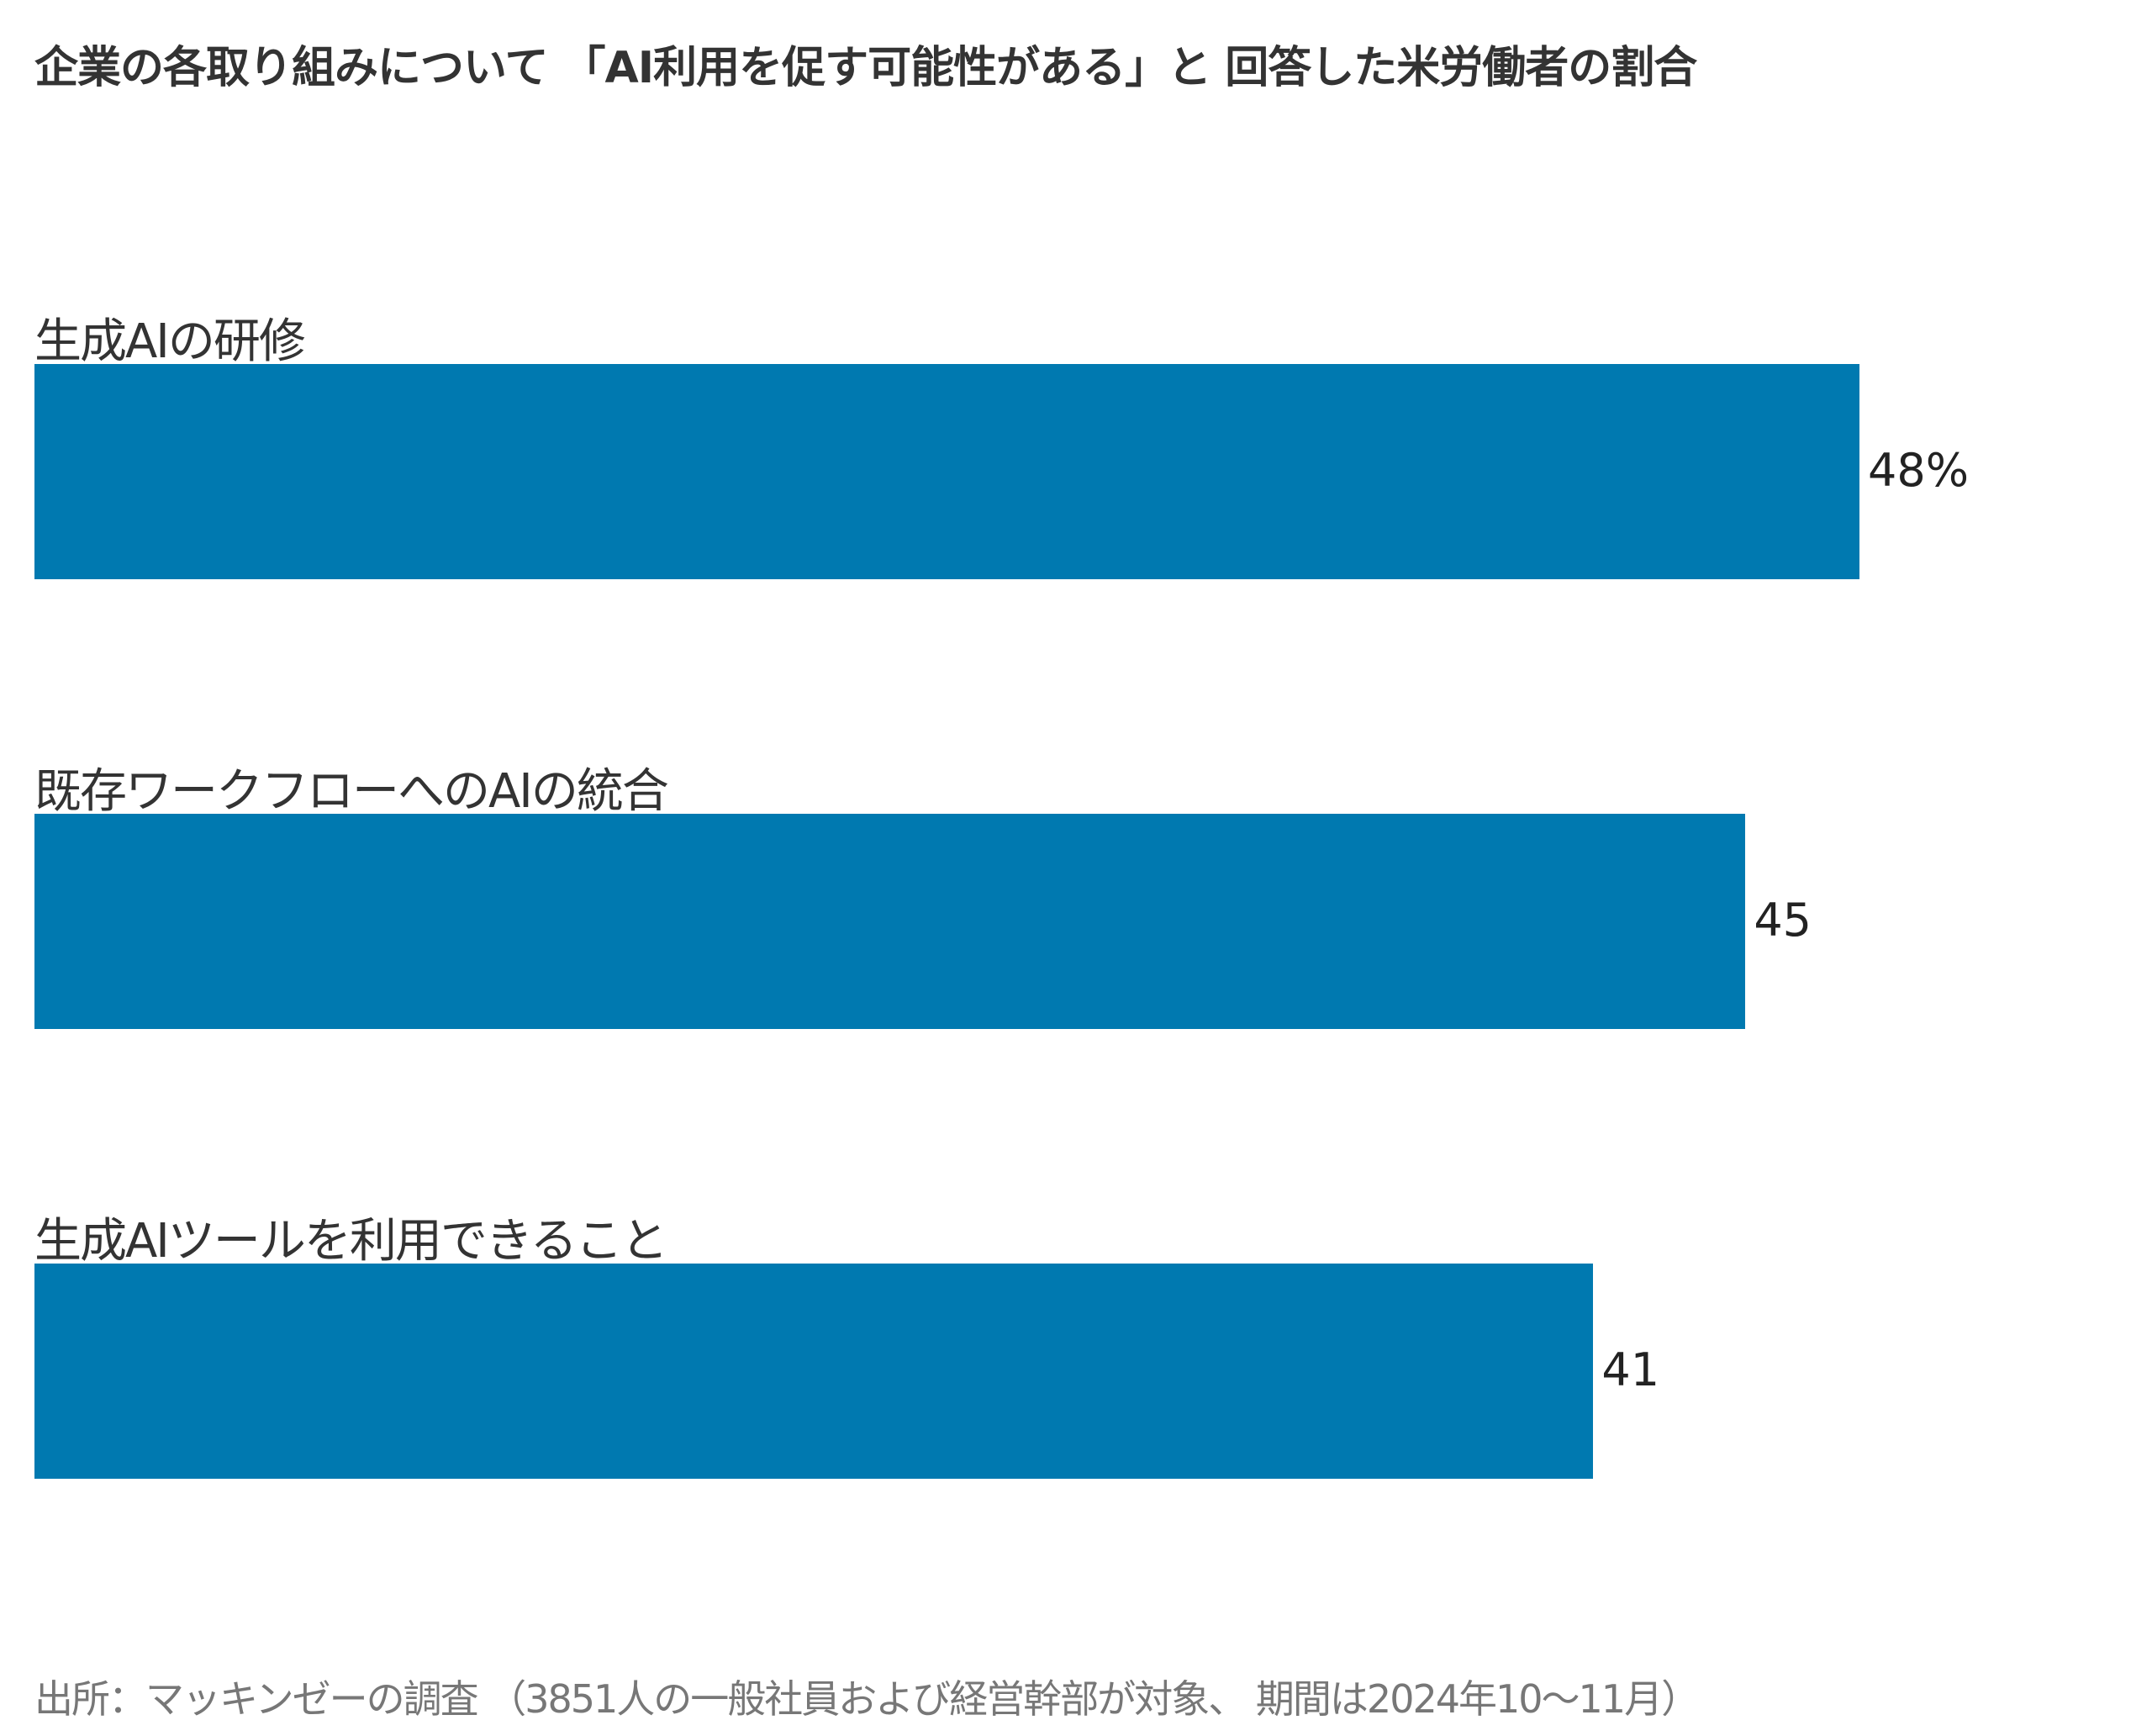 The height and width of the screenshot is (1736, 2152). Describe the element at coordinates (351, 791) in the screenshot. I see `category-label: 既存ワークフローへのAIの統合` at that location.